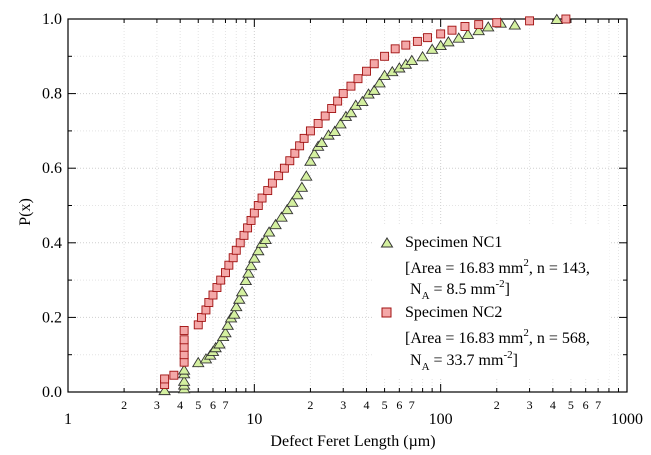 The width and height of the screenshot is (651, 455). What do you see at coordinates (497, 267) in the screenshot?
I see `legend-info-nc1-line1: [Area = 16.83 mm2, n = 143,` at bounding box center [497, 267].